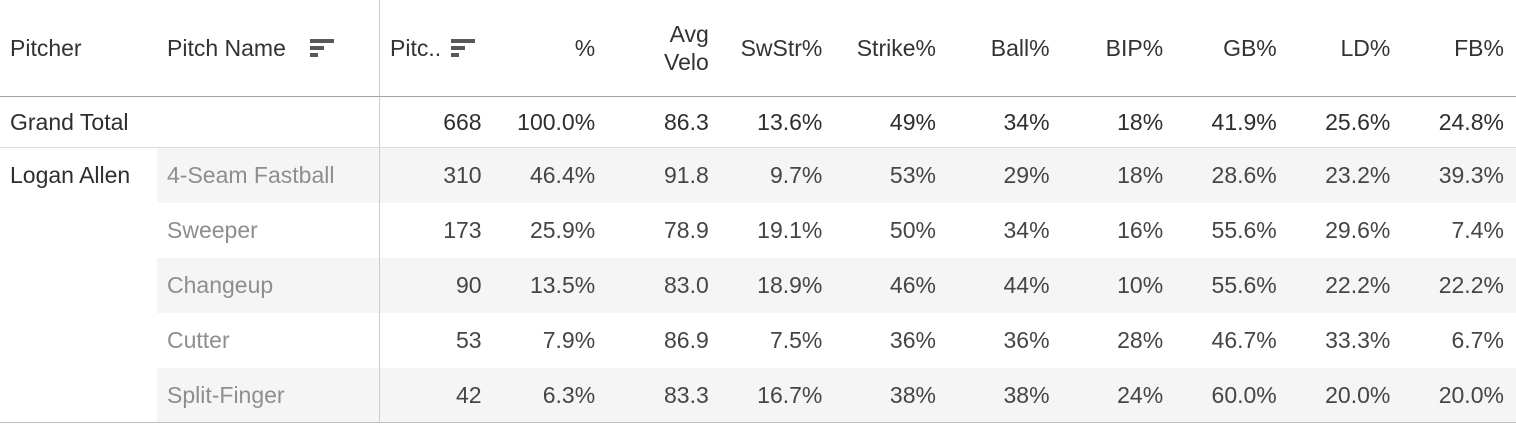  I want to click on table-cell-pitches: 310, so click(437, 175).